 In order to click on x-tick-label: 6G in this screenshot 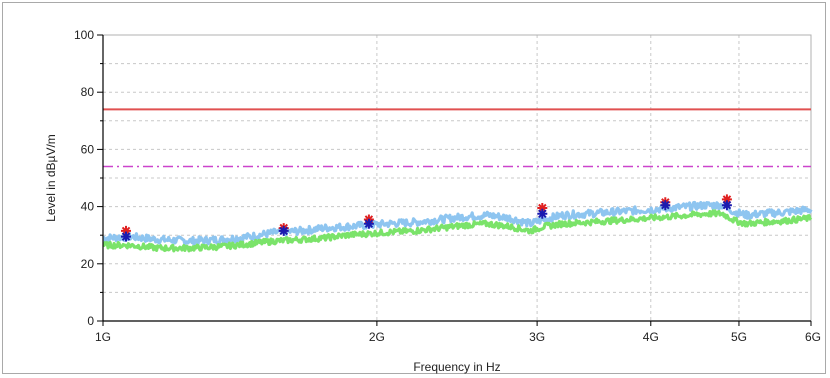, I will do `click(813, 337)`.